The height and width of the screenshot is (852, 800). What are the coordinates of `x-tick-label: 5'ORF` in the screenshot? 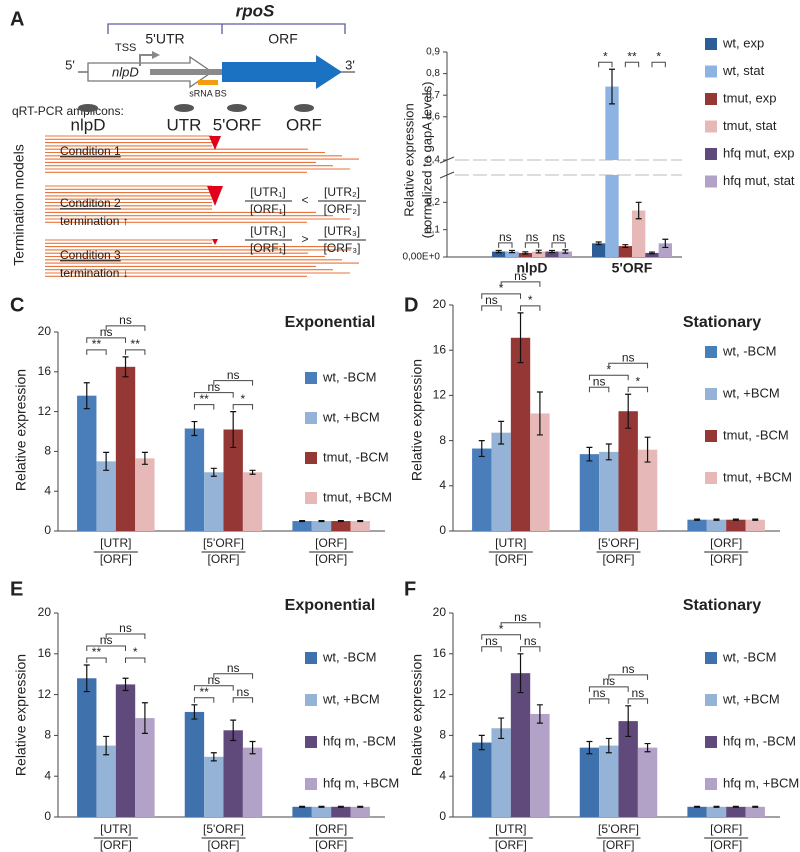 It's located at (632, 268).